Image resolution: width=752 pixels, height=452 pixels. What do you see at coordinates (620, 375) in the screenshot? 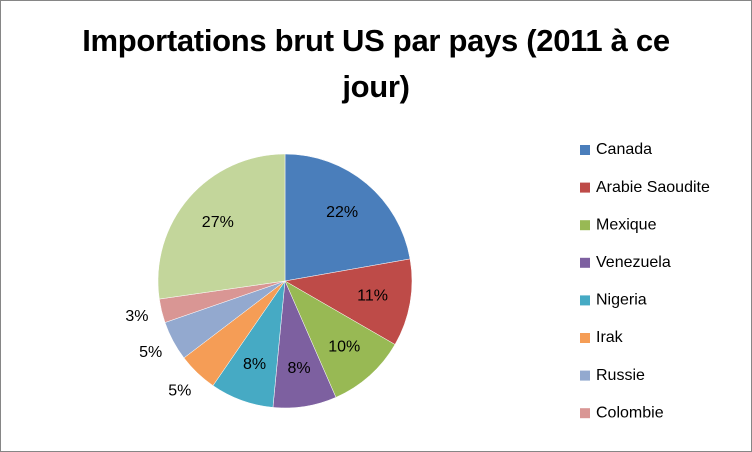
I see `legend-label: Russie` at bounding box center [620, 375].